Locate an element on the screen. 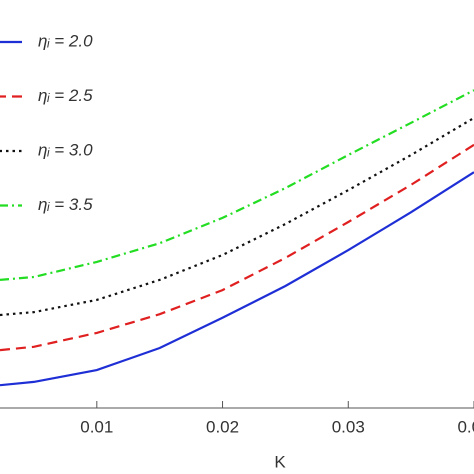  legend-label: ηᵢ = 3.0 is located at coordinates (65, 149).